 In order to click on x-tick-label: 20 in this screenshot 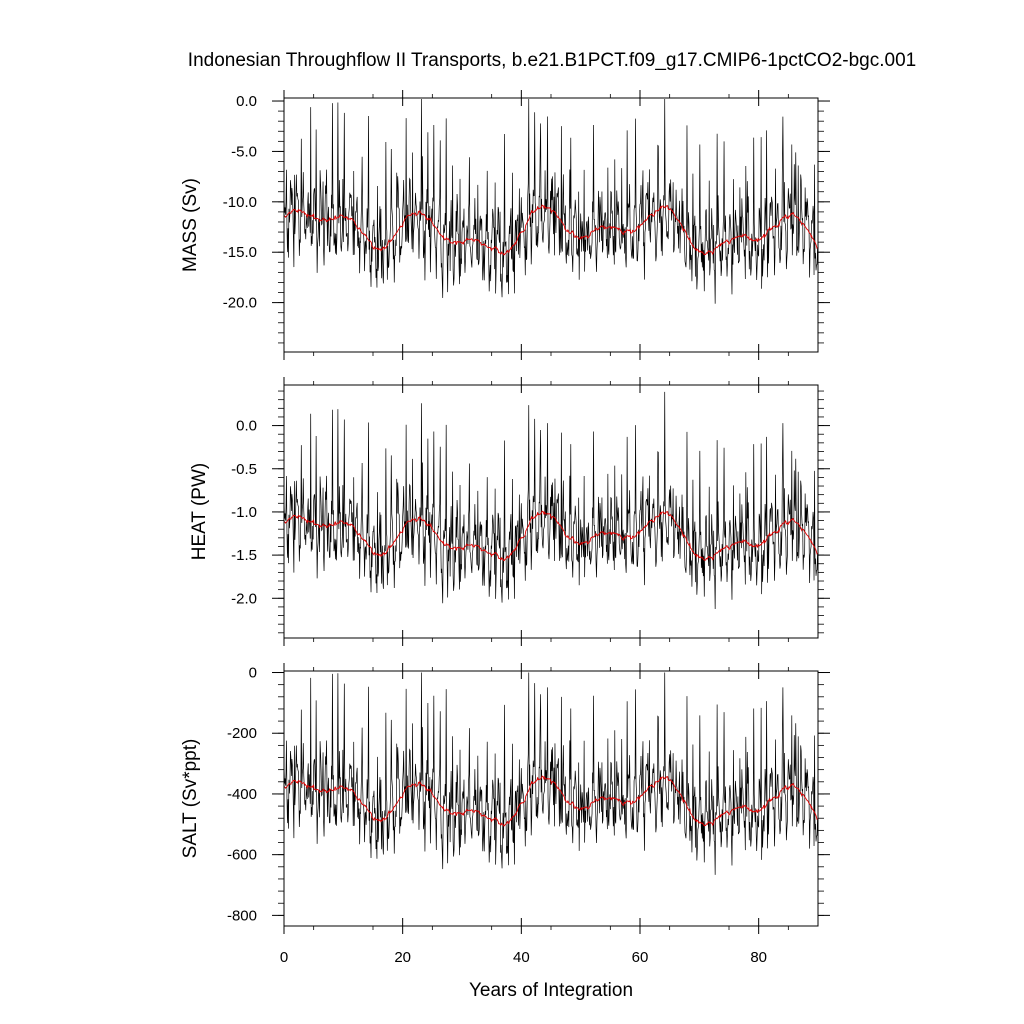, I will do `click(402, 957)`.